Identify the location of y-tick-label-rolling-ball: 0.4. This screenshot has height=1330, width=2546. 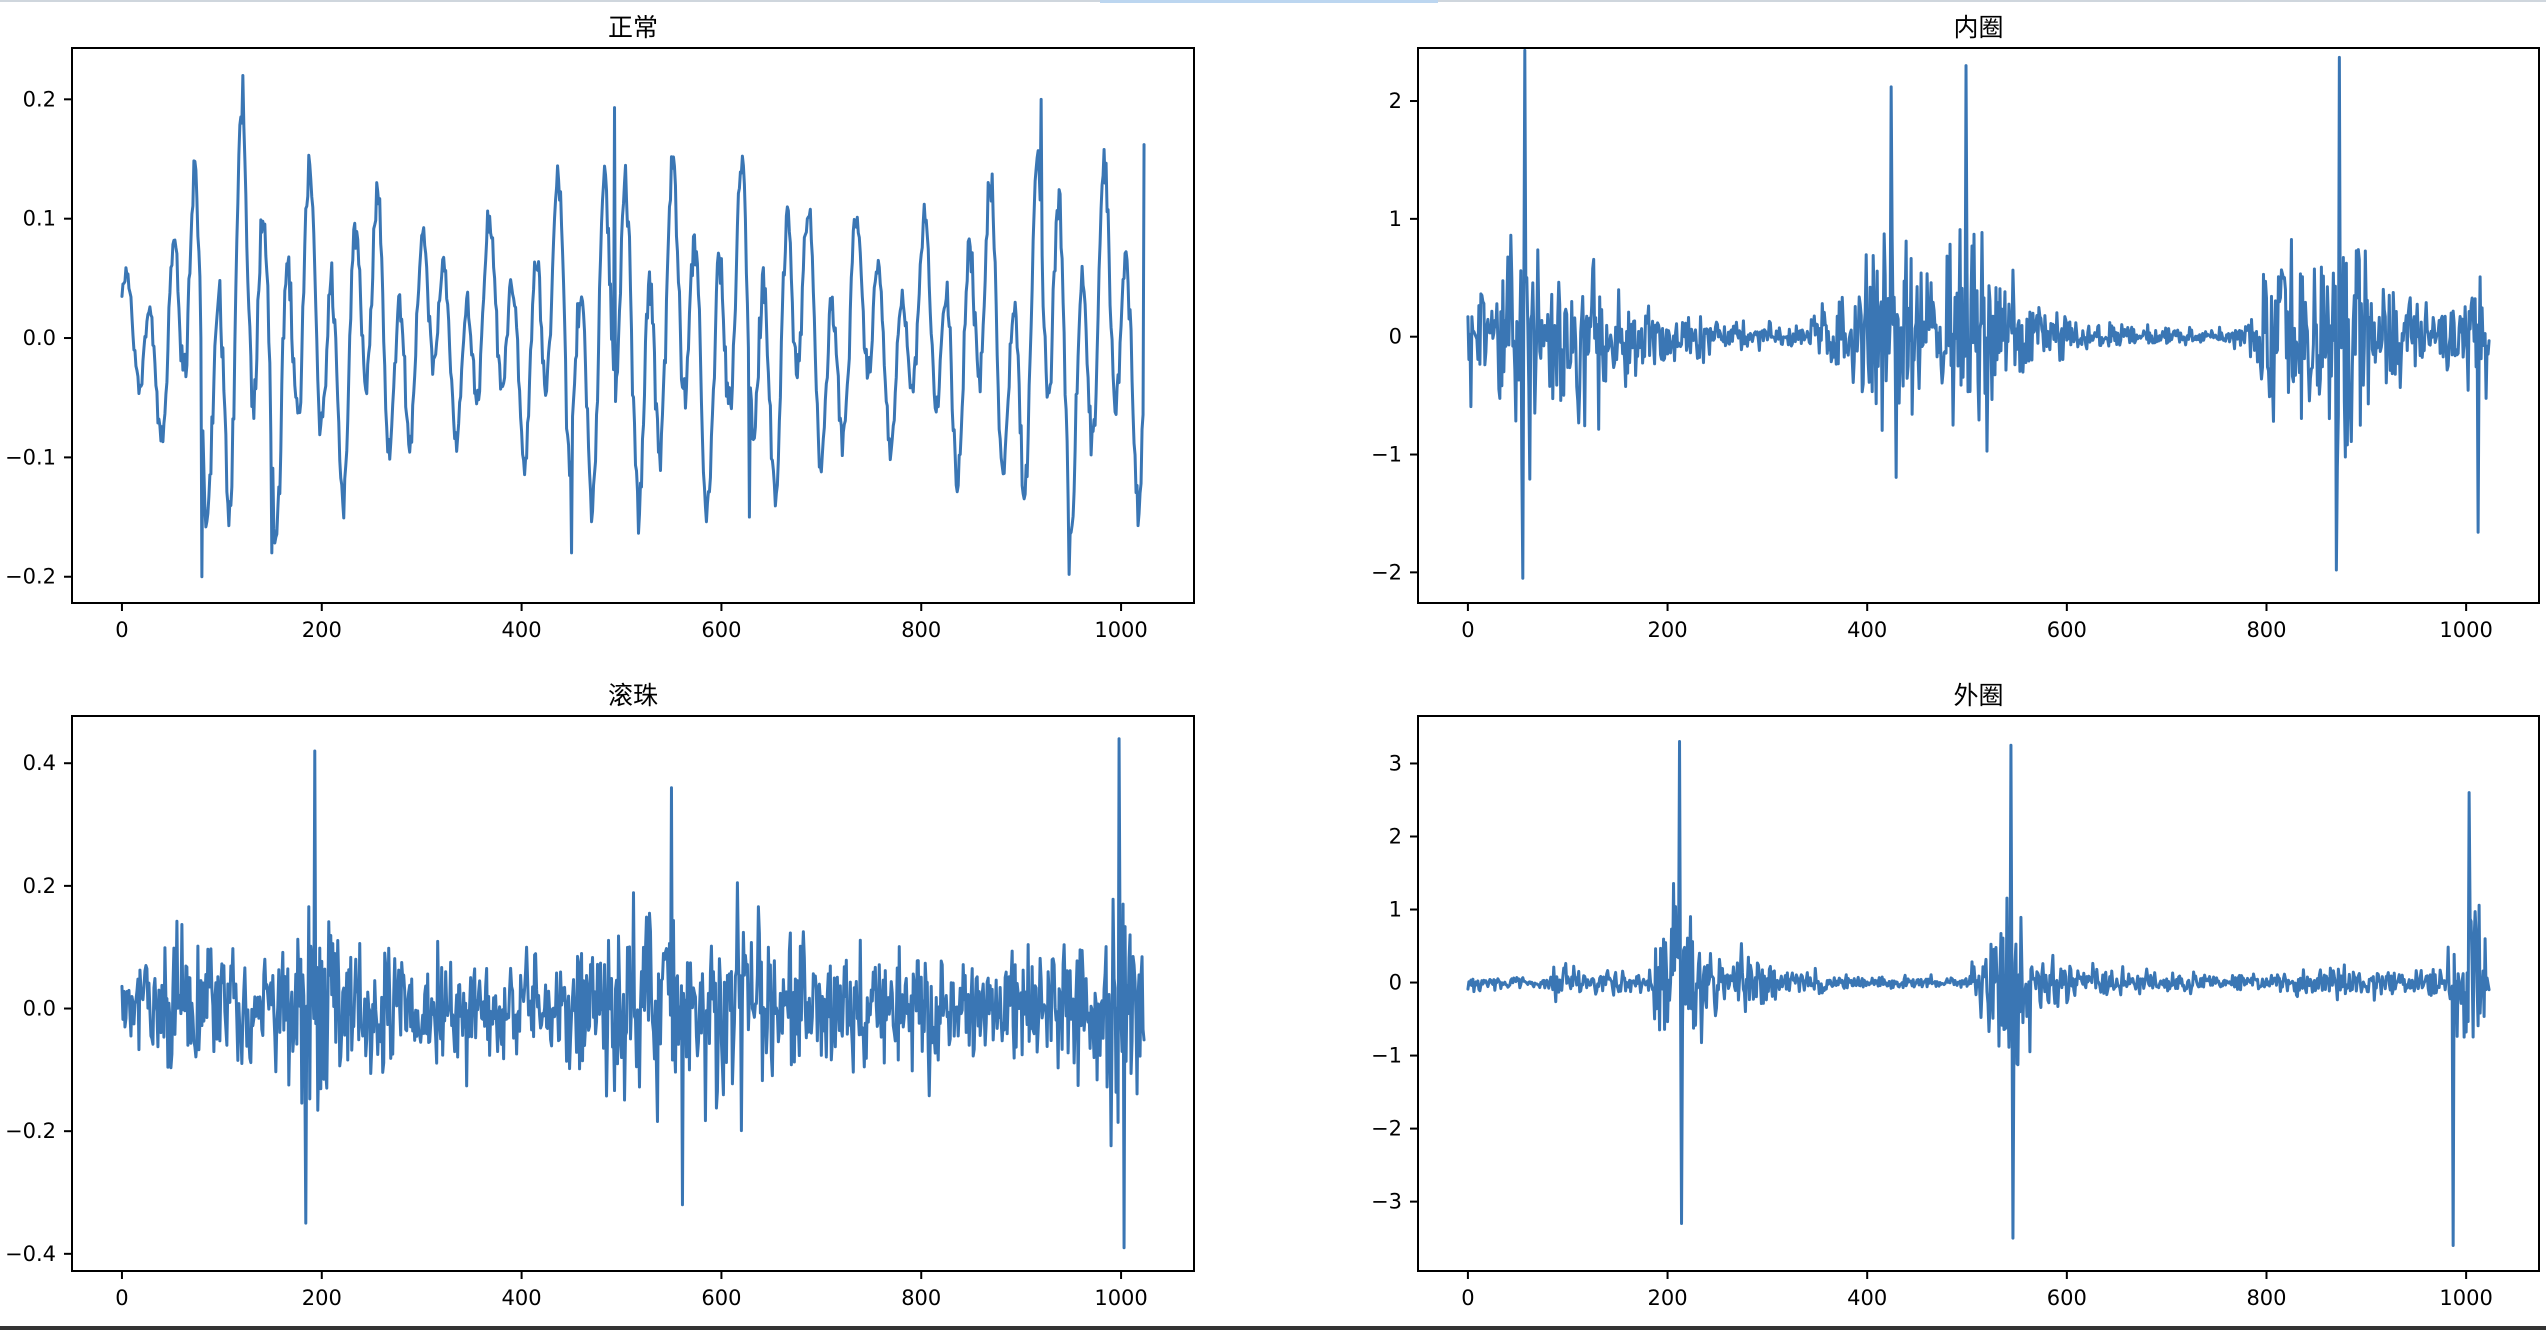
(39, 763).